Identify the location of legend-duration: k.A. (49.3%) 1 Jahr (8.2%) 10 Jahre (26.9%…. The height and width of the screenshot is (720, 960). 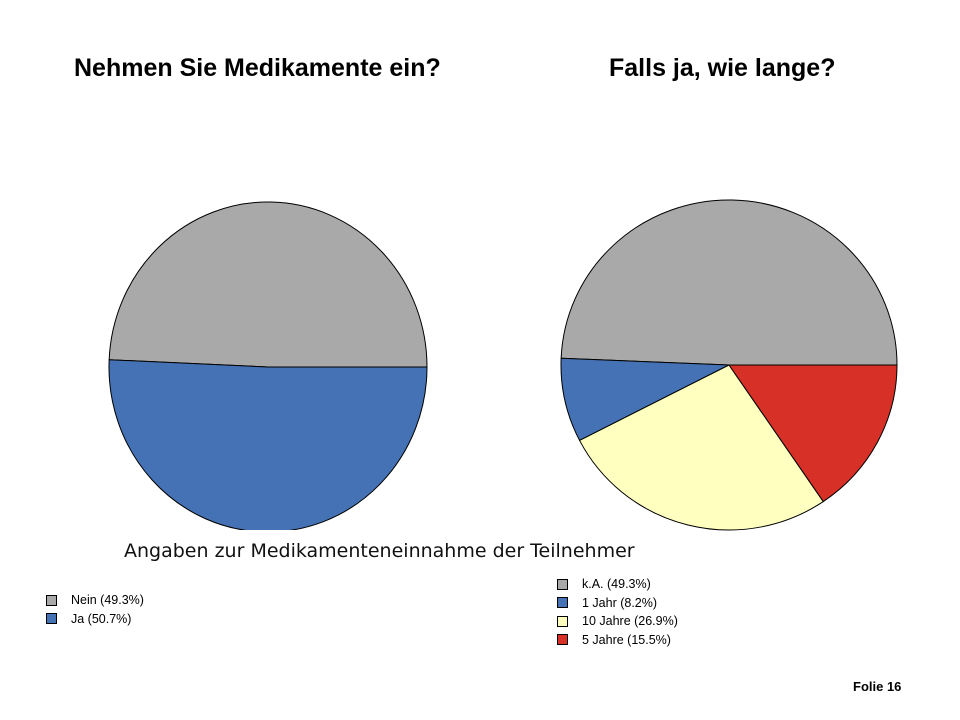
(617, 612).